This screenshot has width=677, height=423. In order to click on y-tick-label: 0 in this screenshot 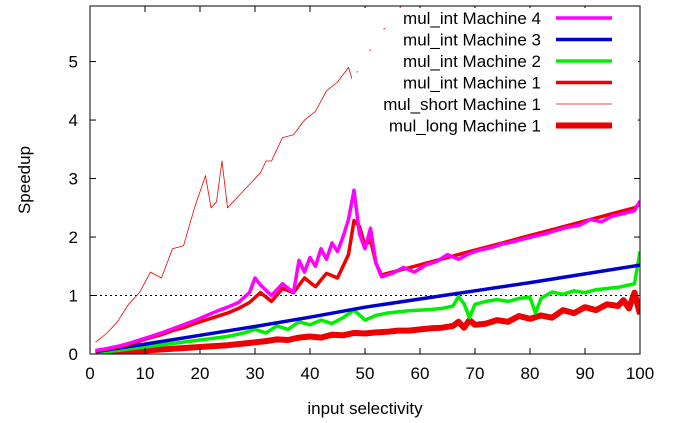, I will do `click(73, 354)`.